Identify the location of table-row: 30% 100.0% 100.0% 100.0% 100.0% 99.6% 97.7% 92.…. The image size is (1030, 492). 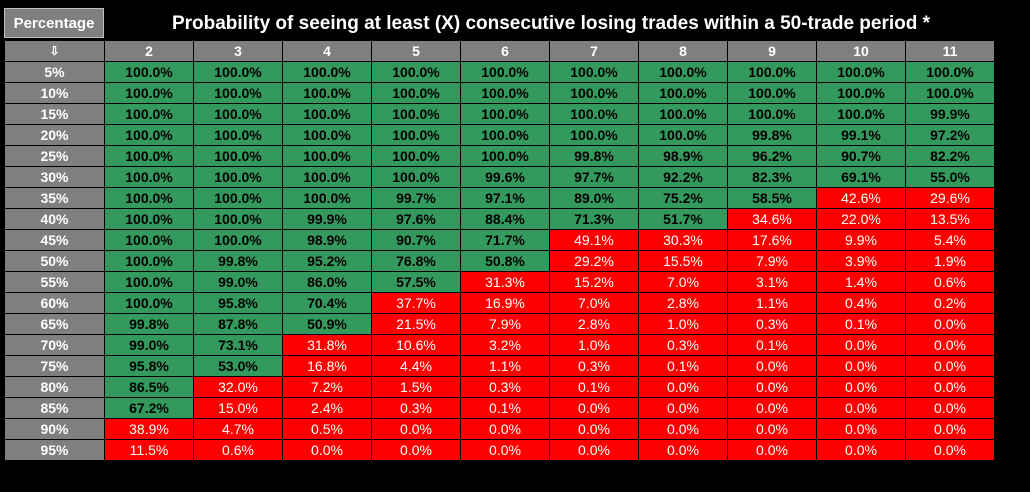
(499, 177).